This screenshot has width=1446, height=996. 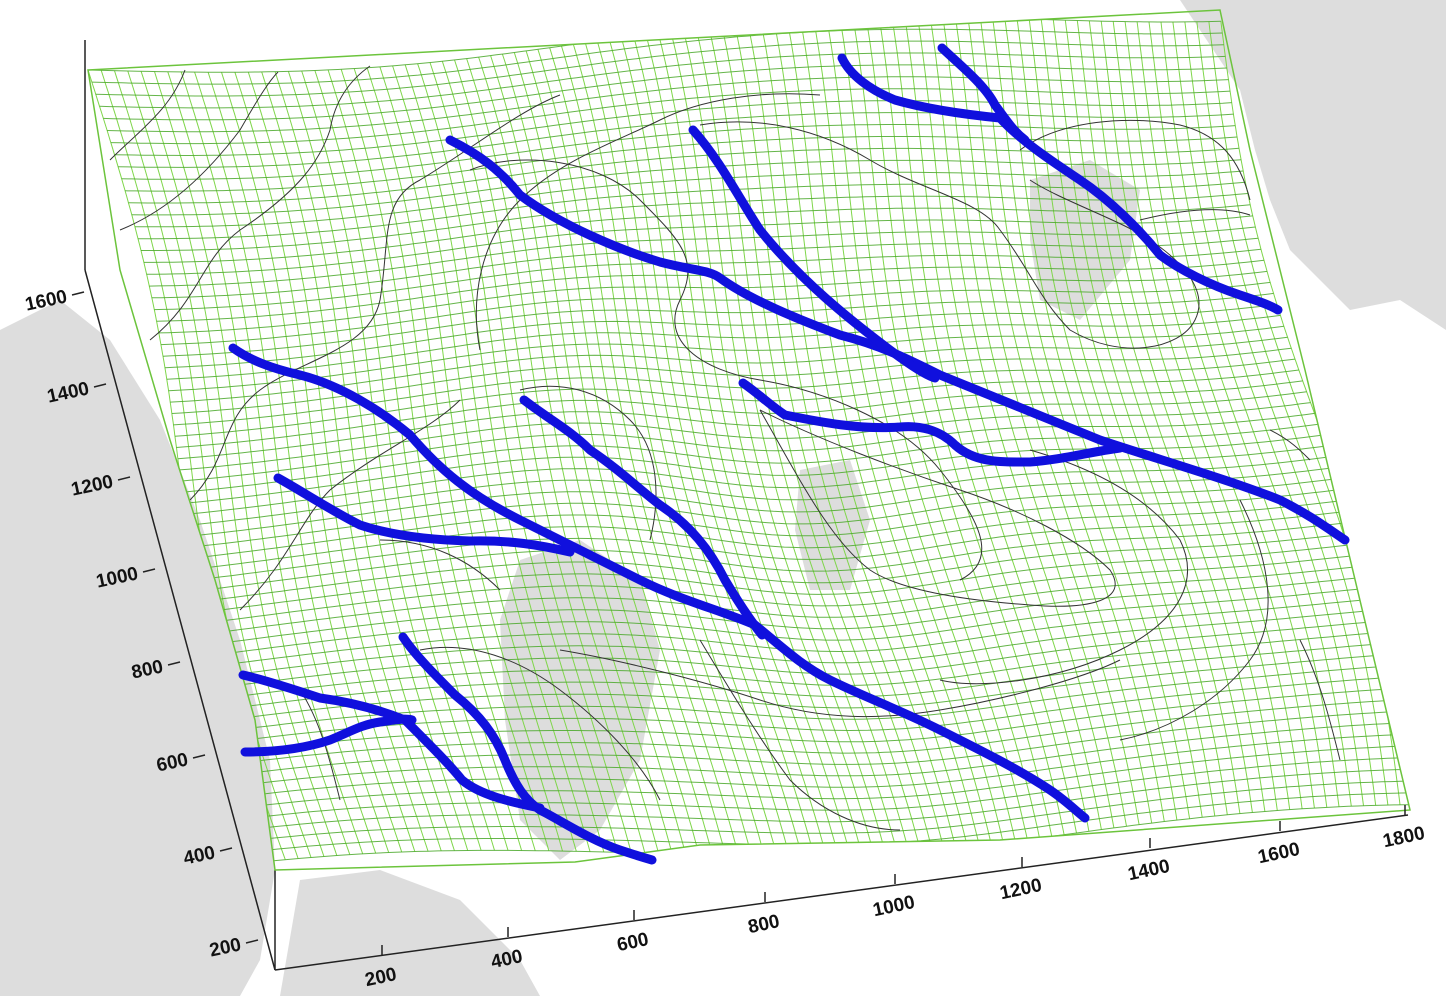 I want to click on x-tick-label: 1200, so click(x=1021, y=889).